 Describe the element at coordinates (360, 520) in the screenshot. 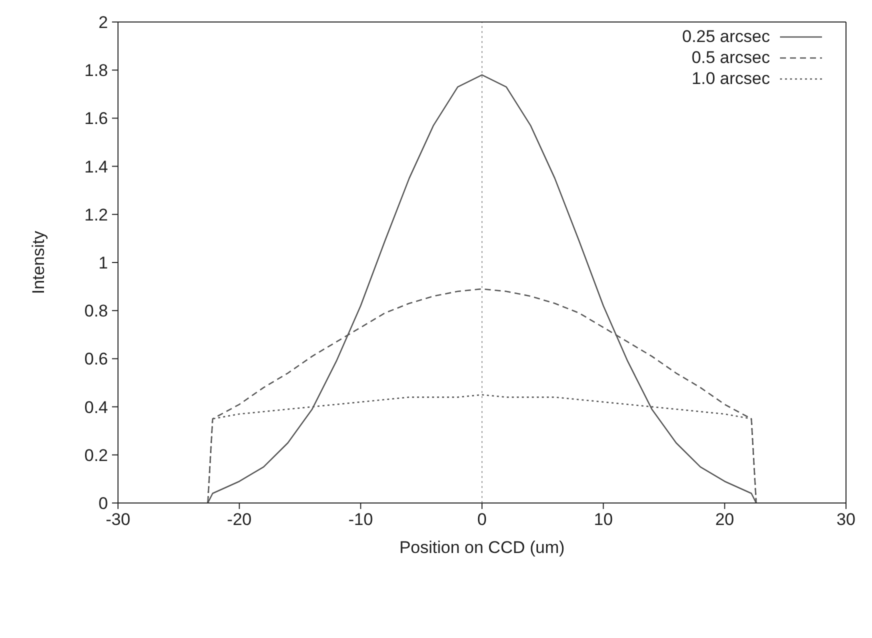

I see `x-tick-label: -10` at that location.